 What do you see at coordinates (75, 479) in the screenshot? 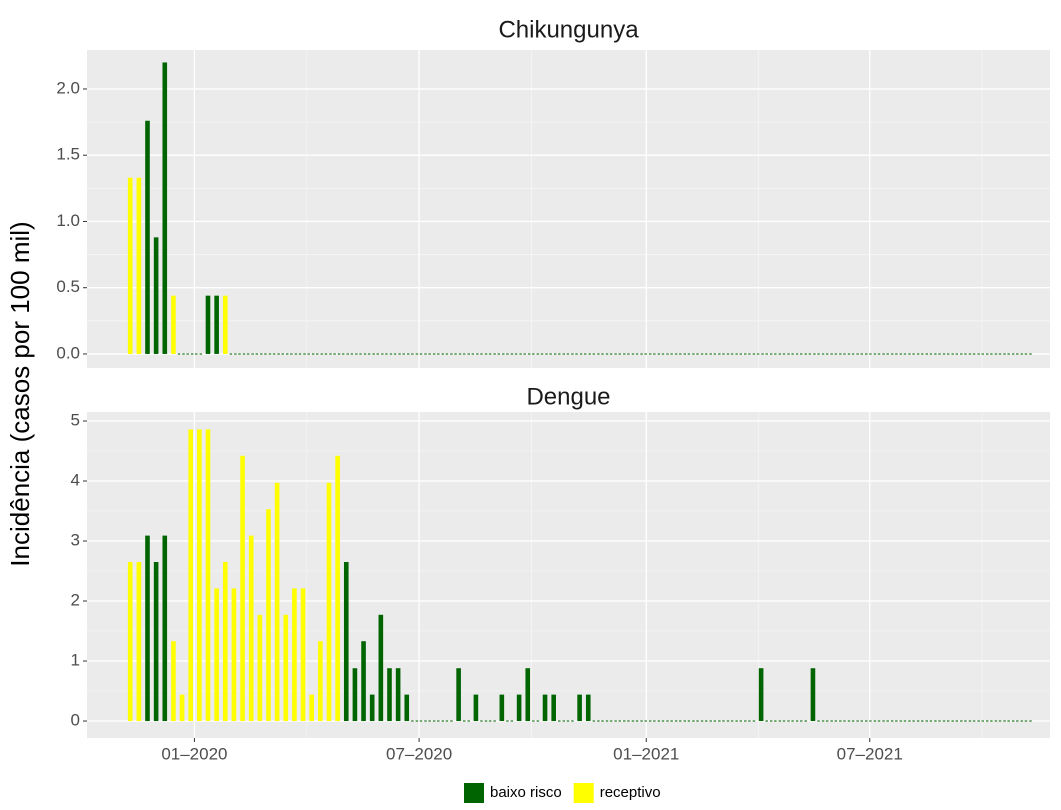
I see `y-tick-label: 4` at bounding box center [75, 479].